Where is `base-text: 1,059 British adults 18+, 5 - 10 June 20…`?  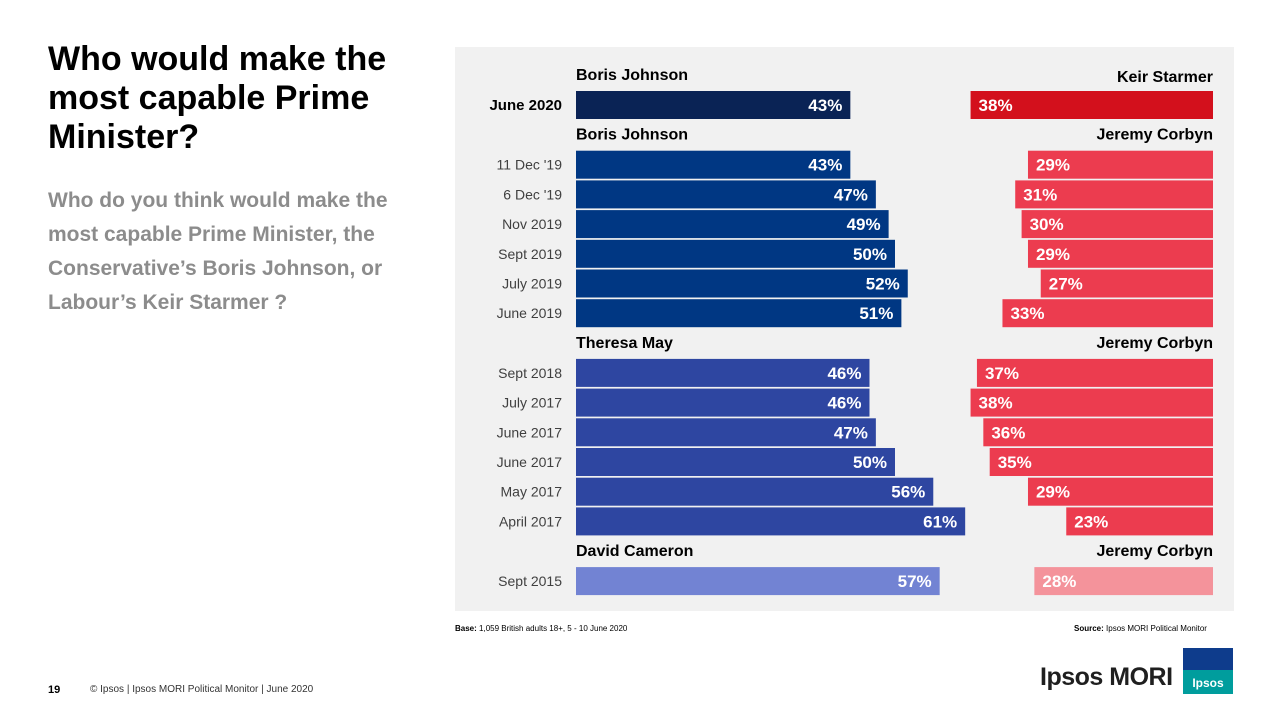
base-text: 1,059 British adults 18+, 5 - 10 June 20… is located at coordinates (553, 628).